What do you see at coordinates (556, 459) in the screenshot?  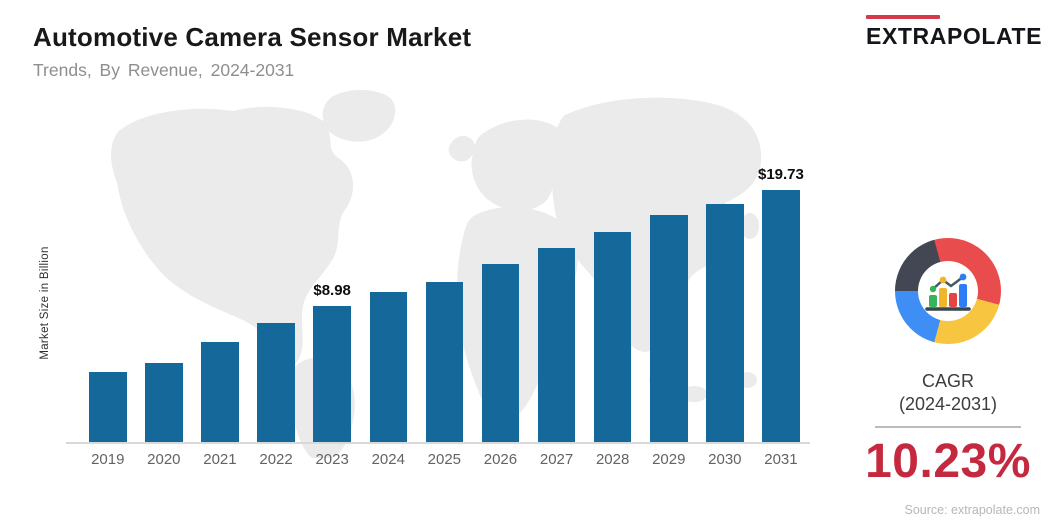 I see `x-axis-label-2027: 2027` at bounding box center [556, 459].